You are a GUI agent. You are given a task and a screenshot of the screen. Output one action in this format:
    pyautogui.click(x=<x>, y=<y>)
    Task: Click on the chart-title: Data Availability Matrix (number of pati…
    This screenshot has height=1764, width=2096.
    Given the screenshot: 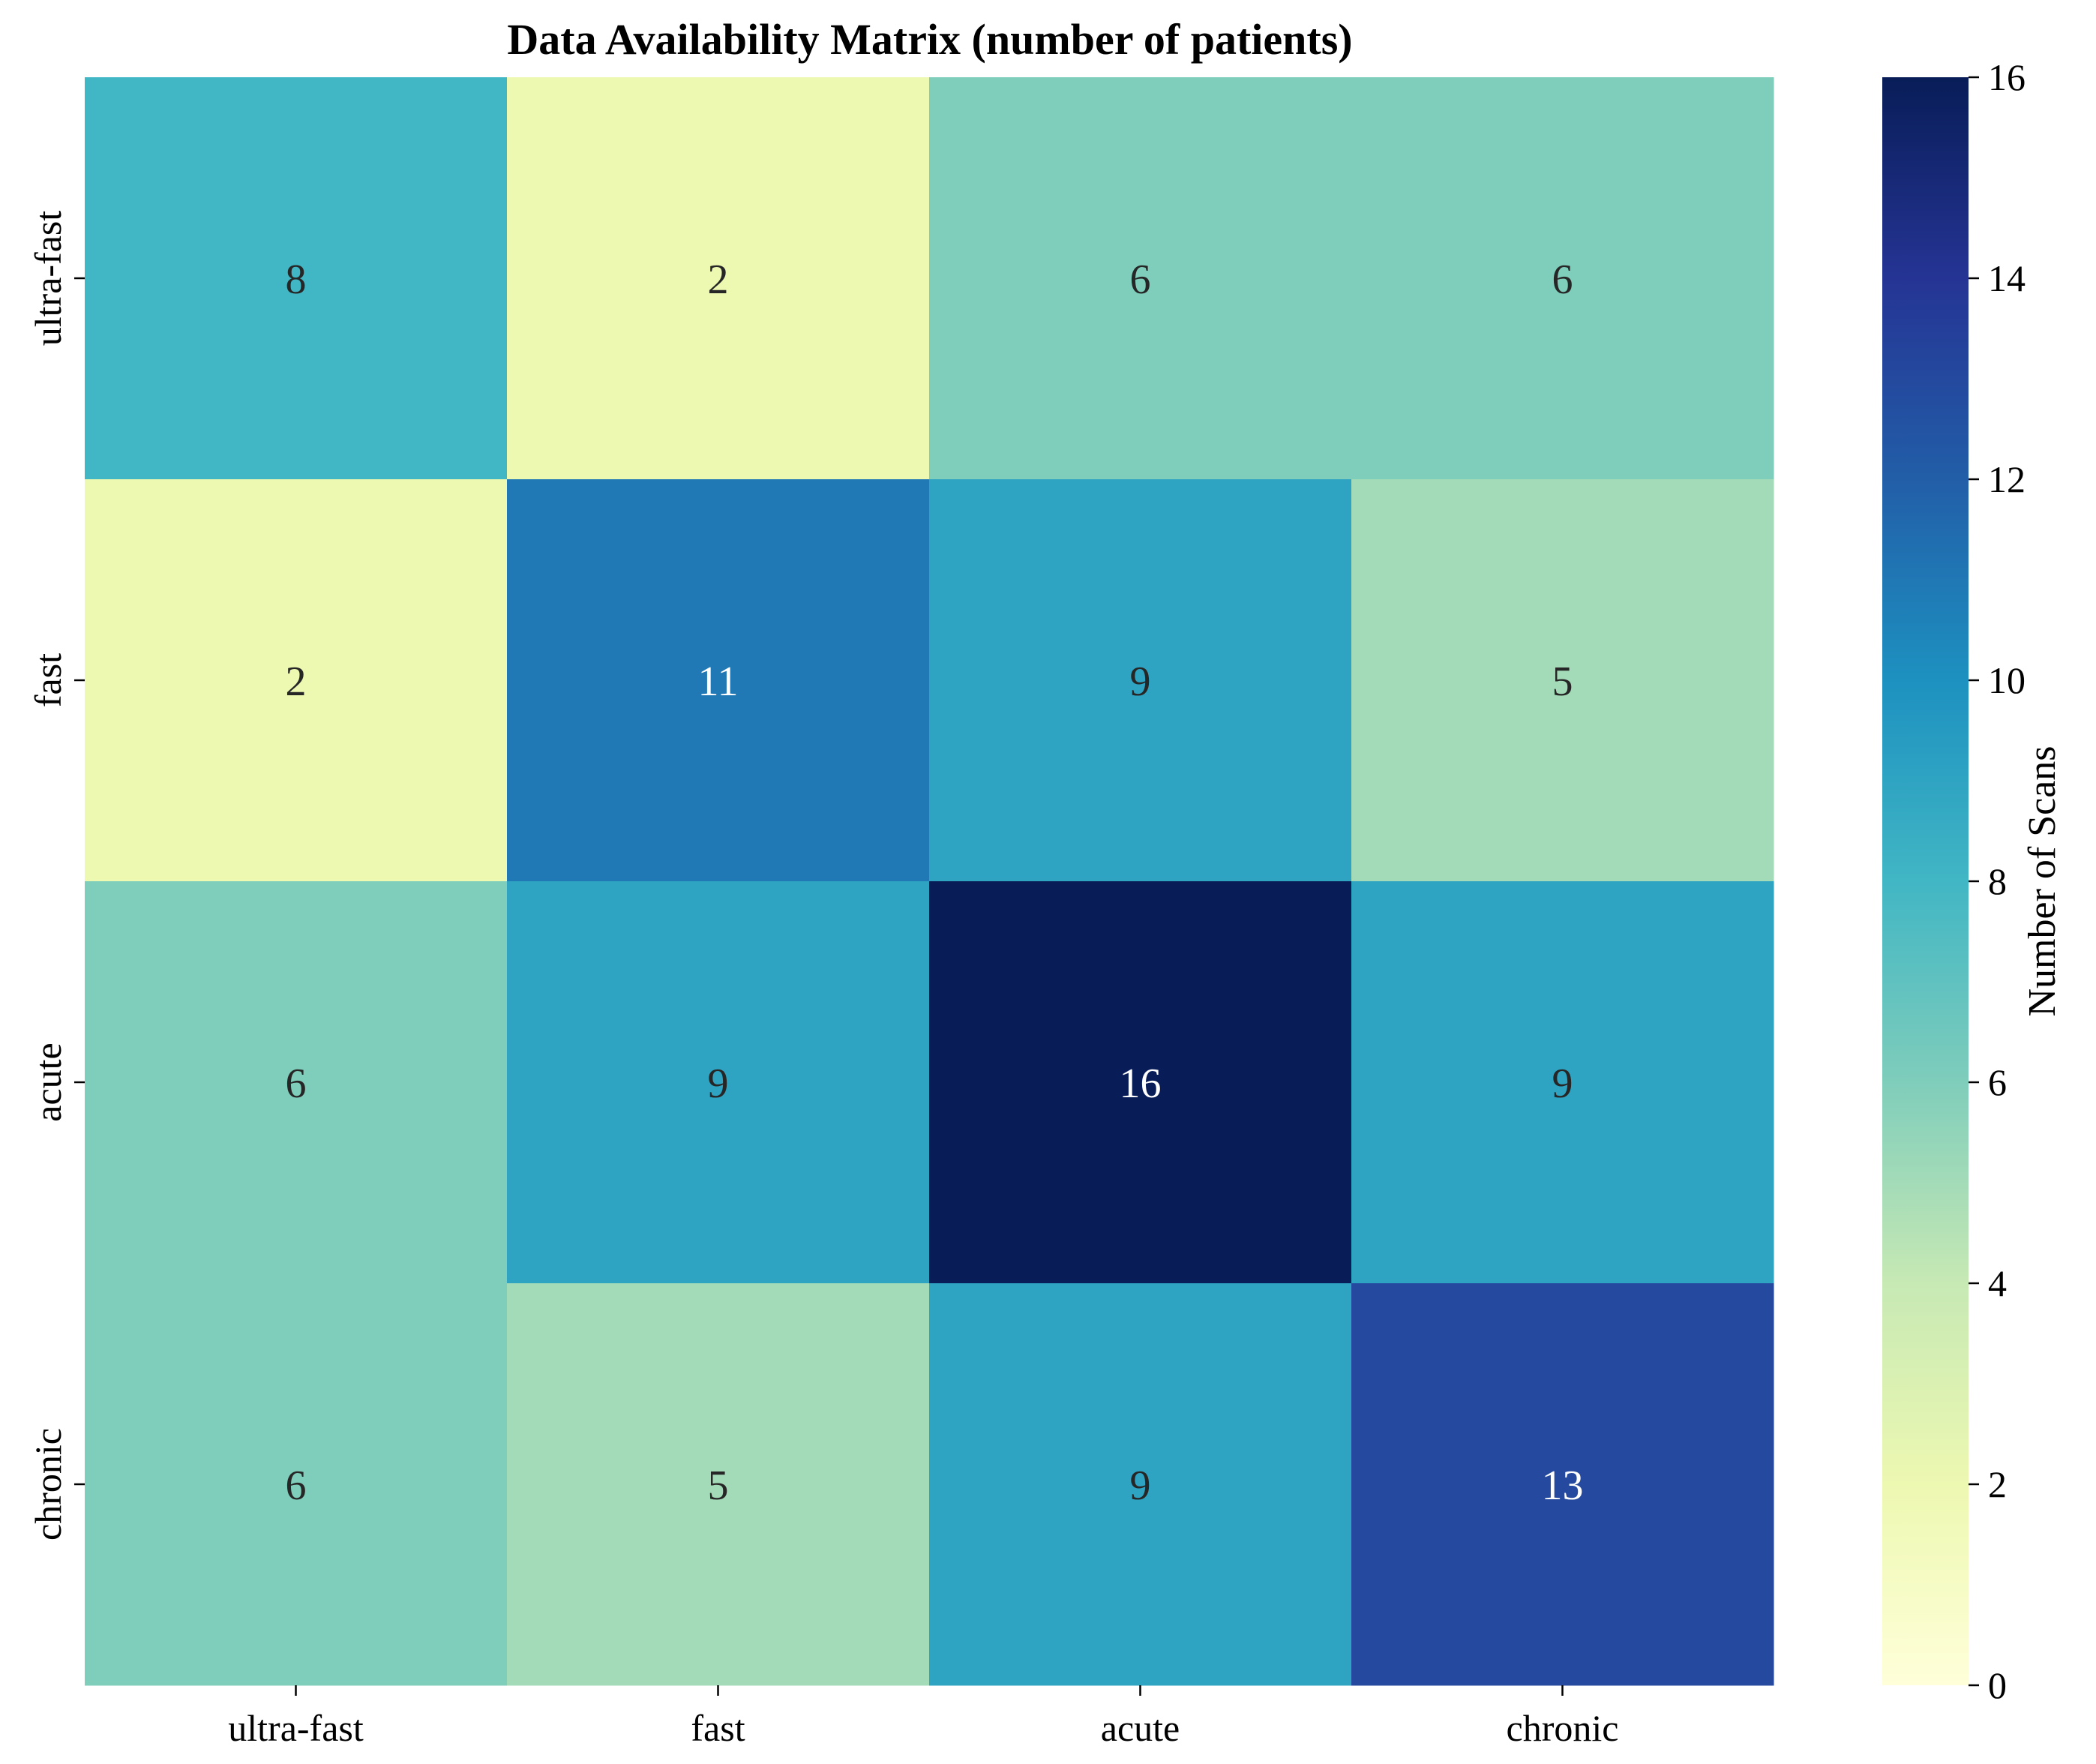 What is the action you would take?
    pyautogui.click(x=929, y=39)
    